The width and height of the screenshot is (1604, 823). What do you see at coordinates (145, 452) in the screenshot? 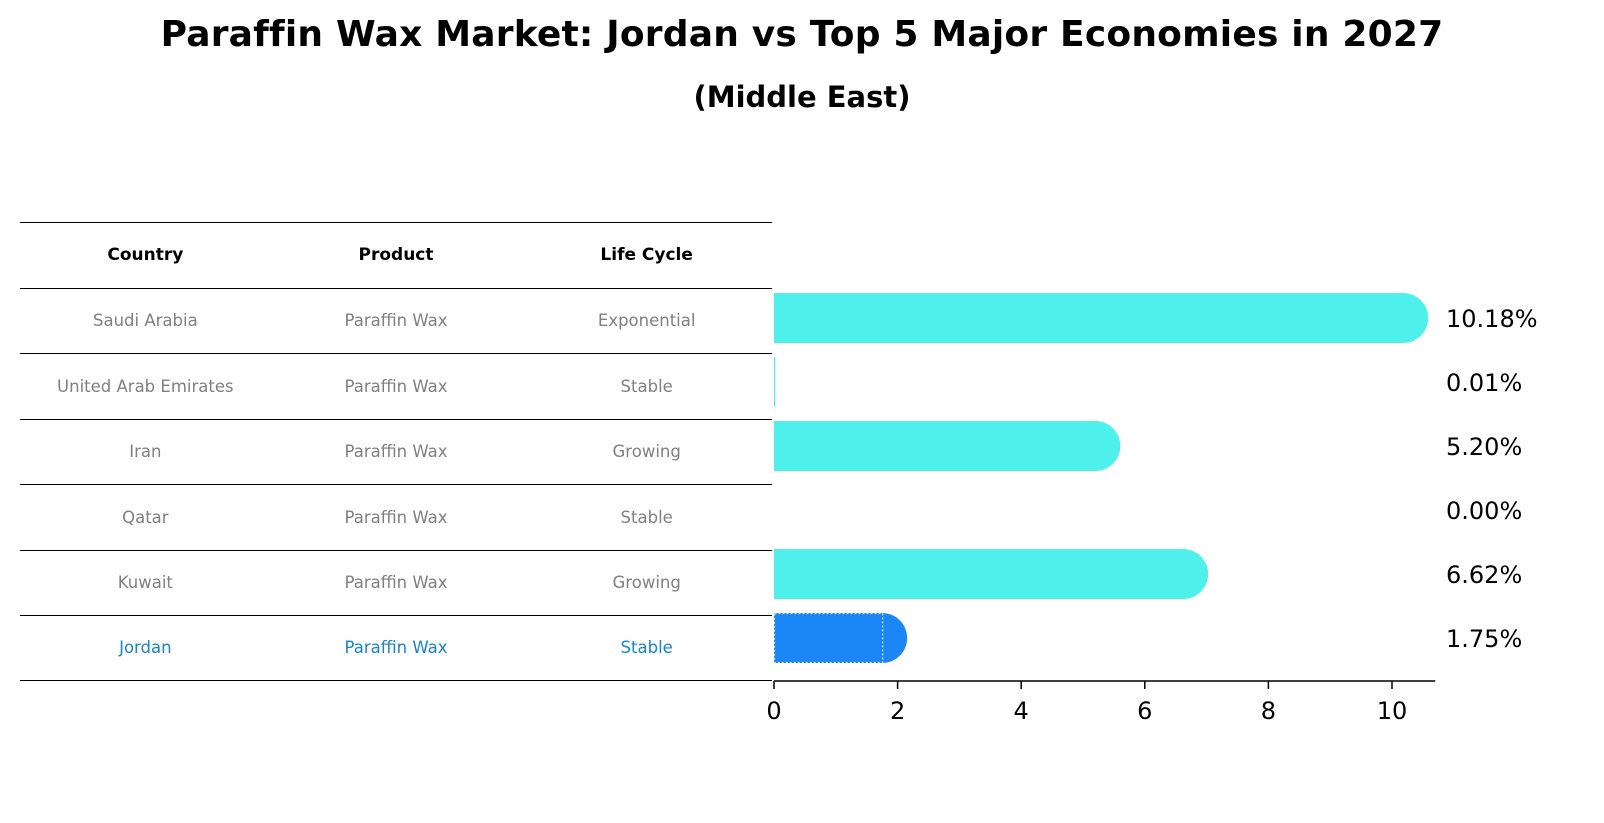
I see `cell-country: Iran` at bounding box center [145, 452].